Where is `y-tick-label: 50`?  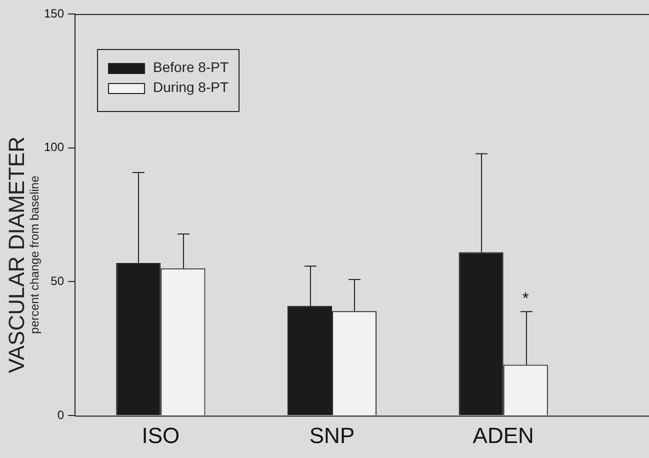
y-tick-label: 50 is located at coordinates (57, 281).